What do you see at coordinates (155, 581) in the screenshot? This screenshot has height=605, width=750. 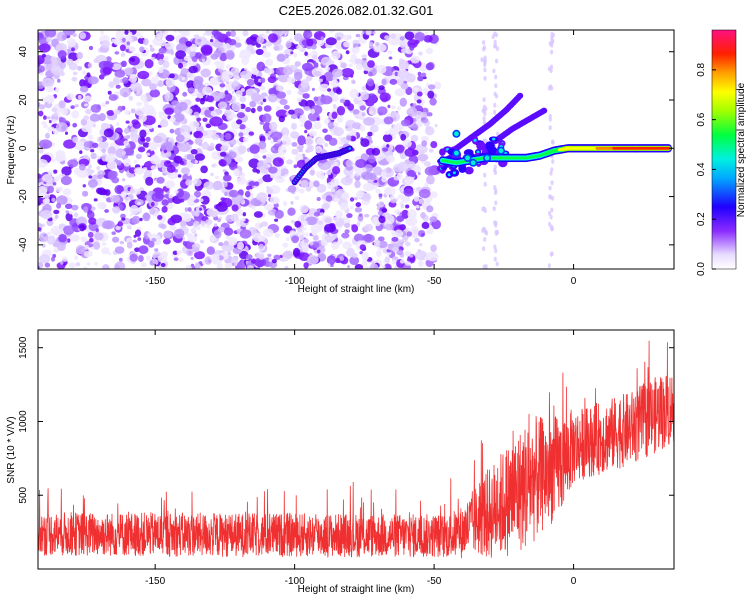 I see `x-tick-label: -150` at bounding box center [155, 581].